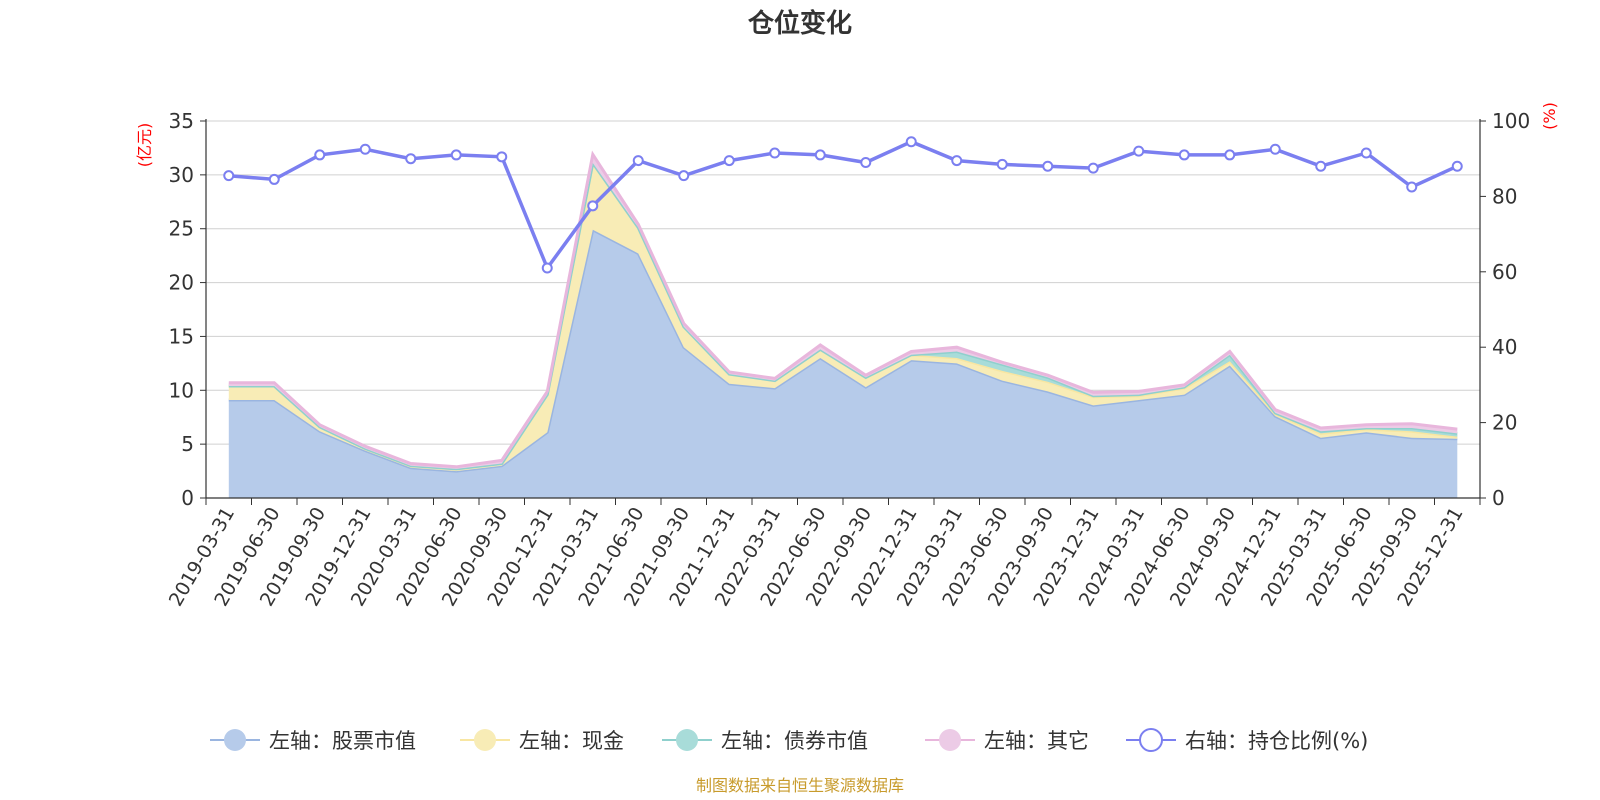 This screenshot has width=1600, height=800. I want to click on left-tick-label: 10, so click(181, 390).